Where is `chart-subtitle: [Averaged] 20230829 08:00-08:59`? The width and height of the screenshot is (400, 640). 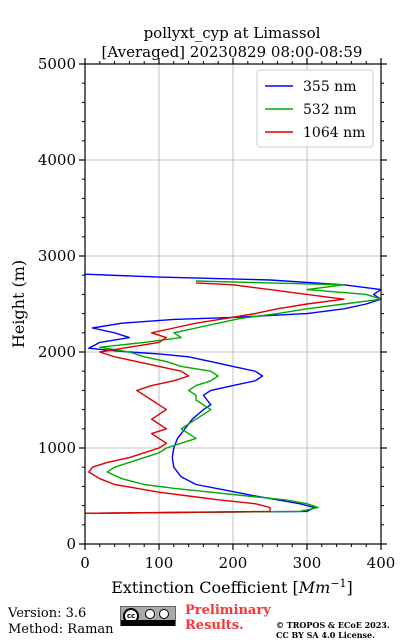
chart-subtitle: [Averaged] 20230829 08:00-08:59 is located at coordinates (232, 52).